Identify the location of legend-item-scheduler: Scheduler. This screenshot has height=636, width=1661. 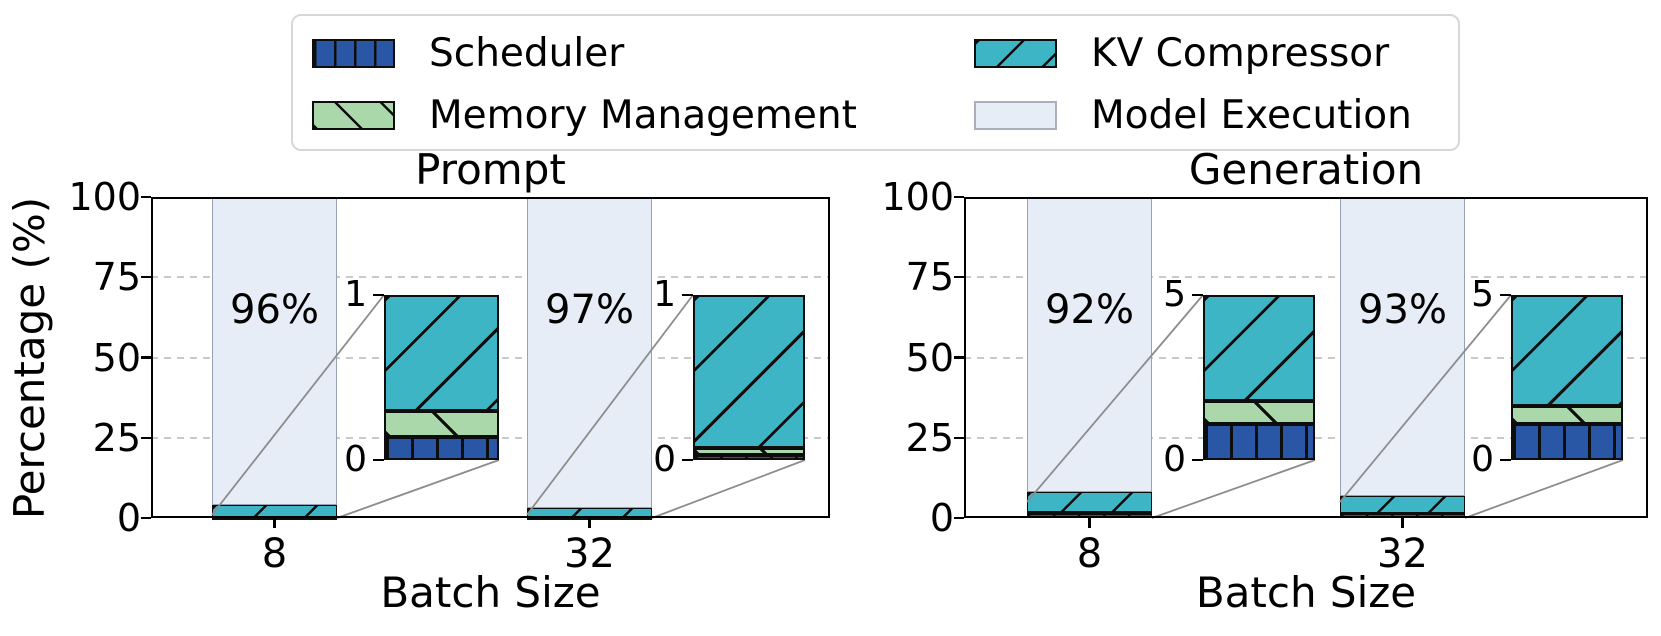
(468, 53).